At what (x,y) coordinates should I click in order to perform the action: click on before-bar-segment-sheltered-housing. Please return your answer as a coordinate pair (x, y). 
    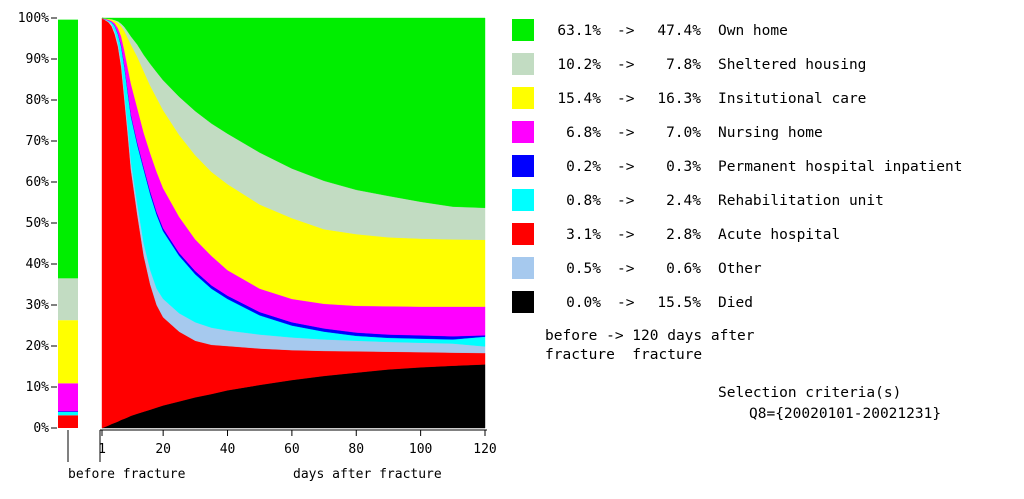
    Looking at the image, I should click on (68, 299).